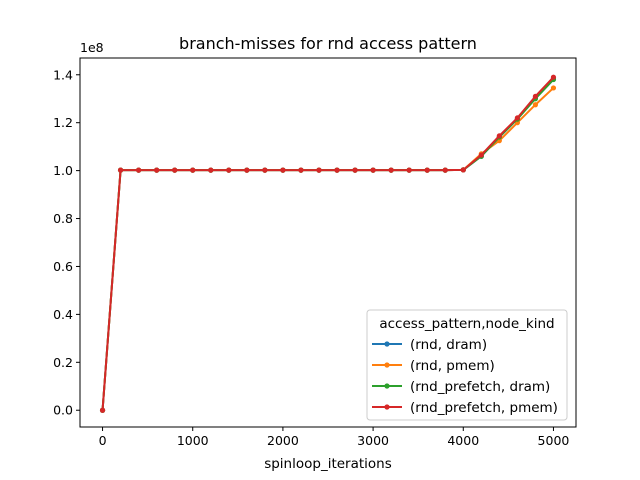  Describe the element at coordinates (484, 408) in the screenshot. I see `legend-entry: (rnd_prefetch, pmem)` at that location.